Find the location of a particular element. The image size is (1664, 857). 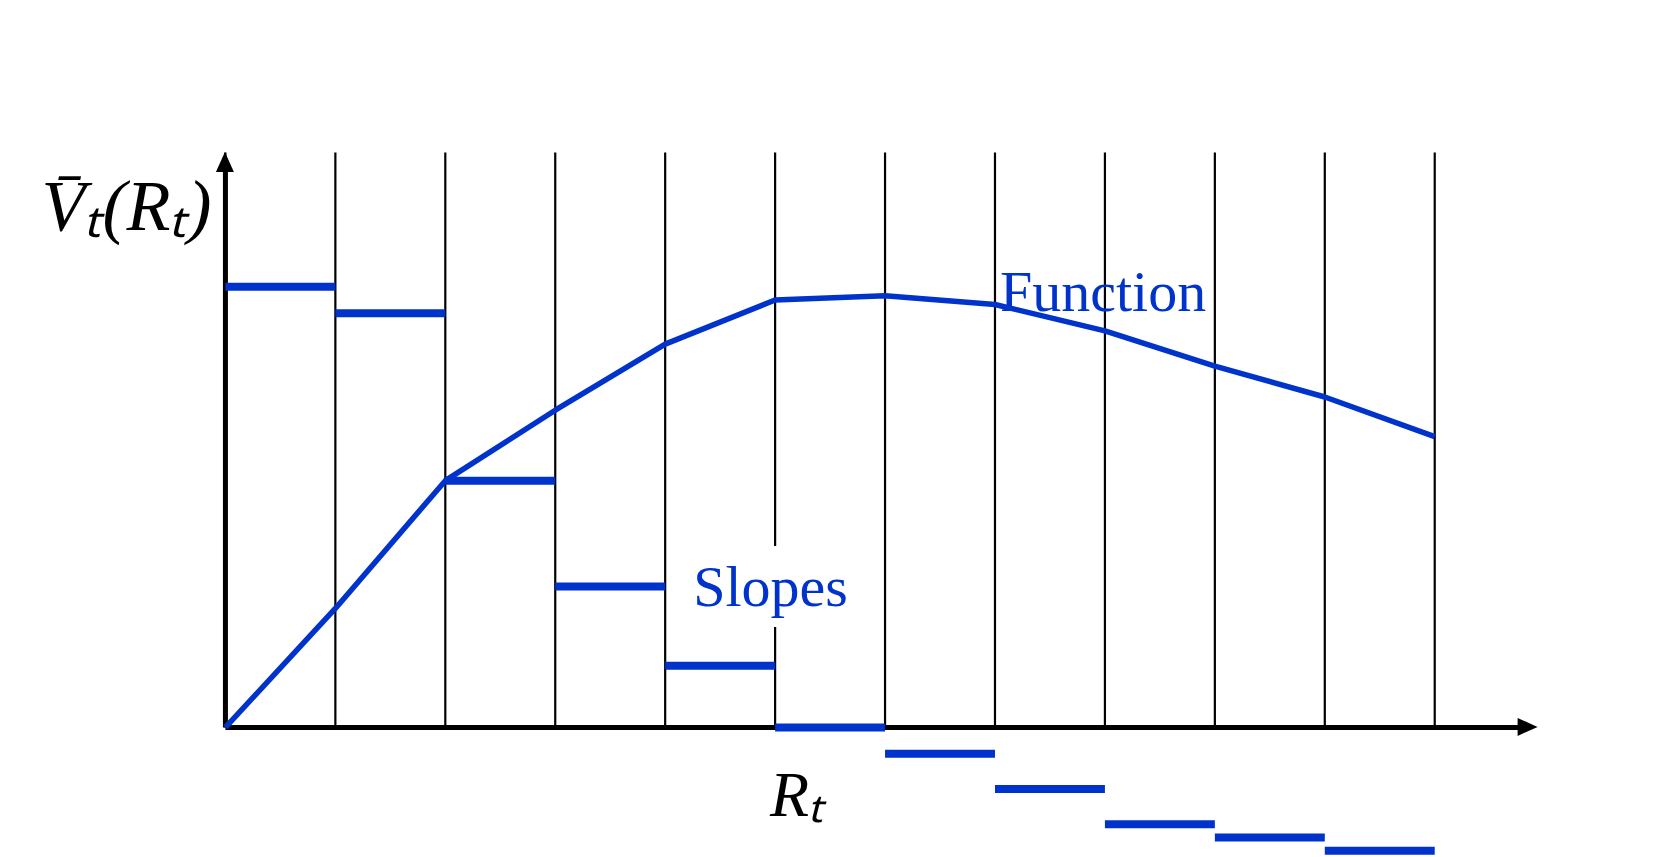

x-axis-title: Rₜ is located at coordinates (798, 795).